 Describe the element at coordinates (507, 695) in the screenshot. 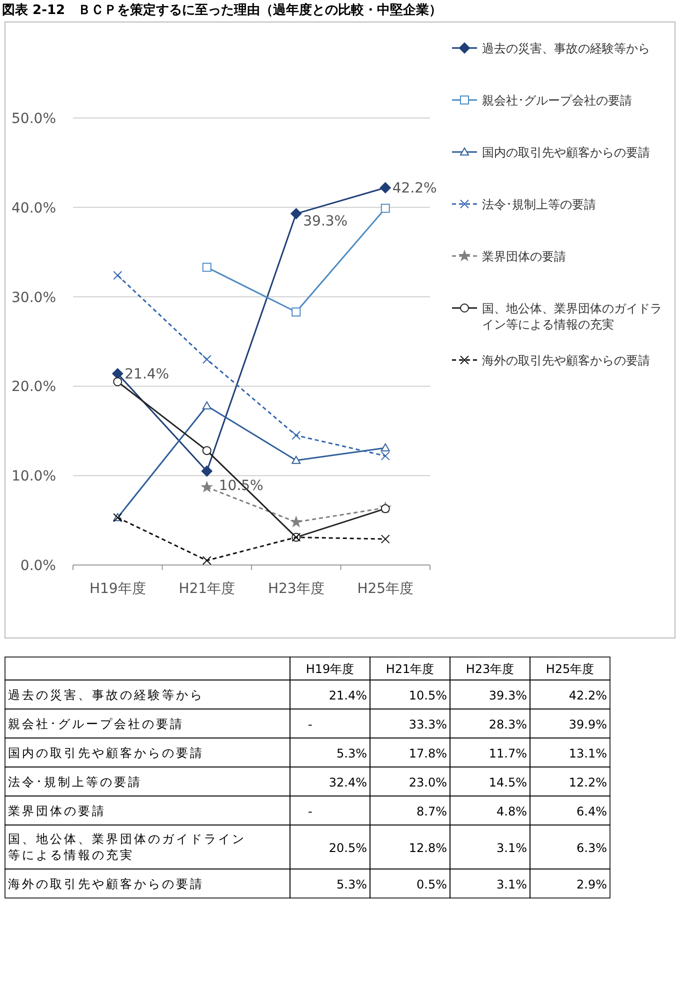

I see `text: 39.3%` at that location.